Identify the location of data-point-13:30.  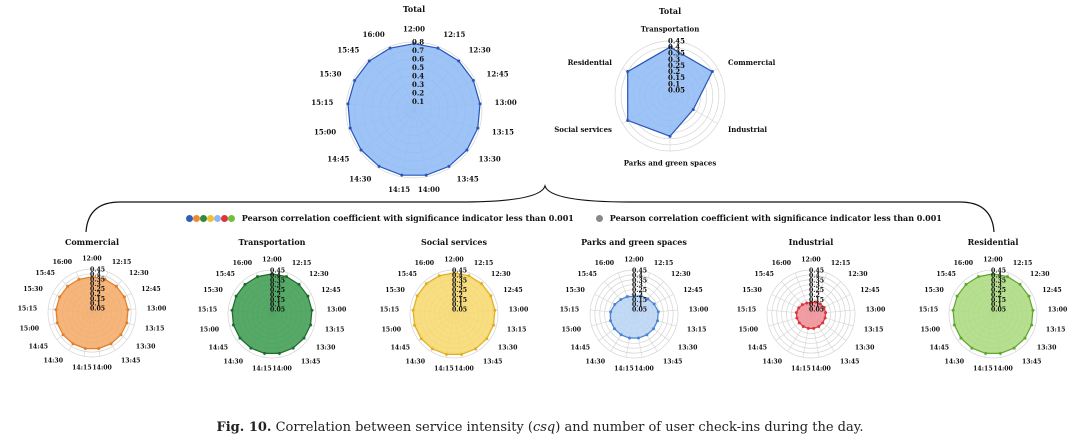
(467, 150).